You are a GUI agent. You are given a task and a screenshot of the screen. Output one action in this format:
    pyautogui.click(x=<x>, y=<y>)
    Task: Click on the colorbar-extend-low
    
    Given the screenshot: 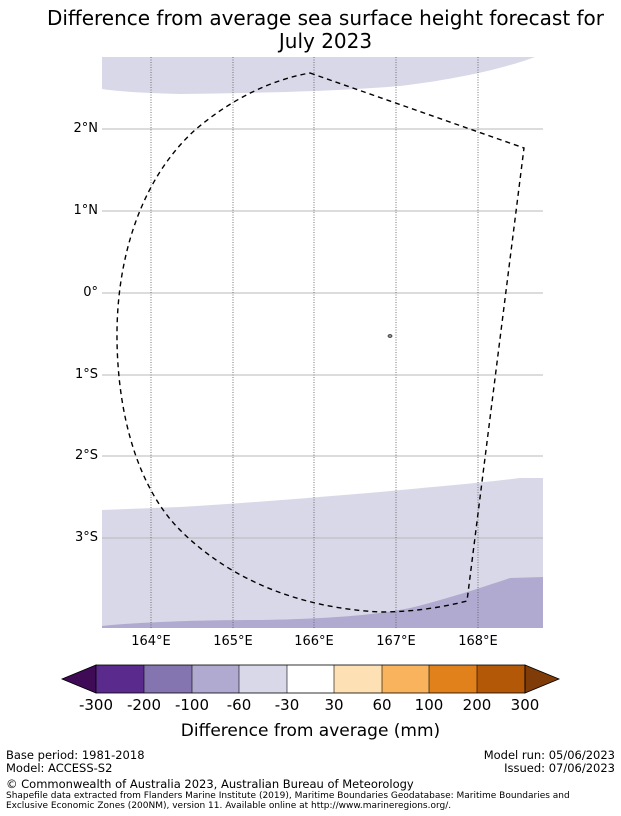 What is the action you would take?
    pyautogui.click(x=78, y=679)
    